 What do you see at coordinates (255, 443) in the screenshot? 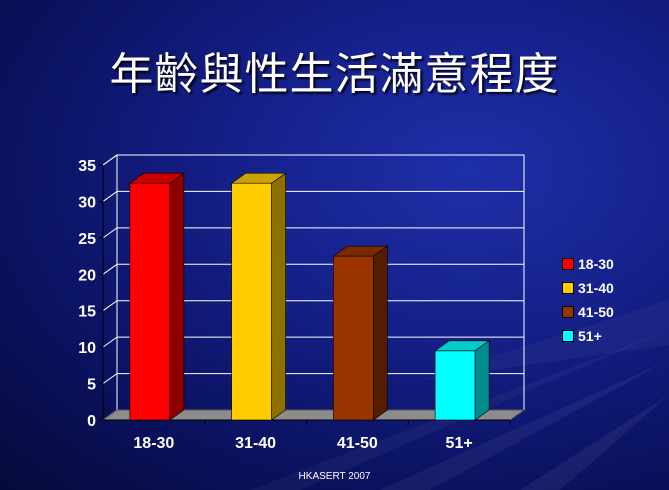
I see `x-tick-label: 31-40` at bounding box center [255, 443].